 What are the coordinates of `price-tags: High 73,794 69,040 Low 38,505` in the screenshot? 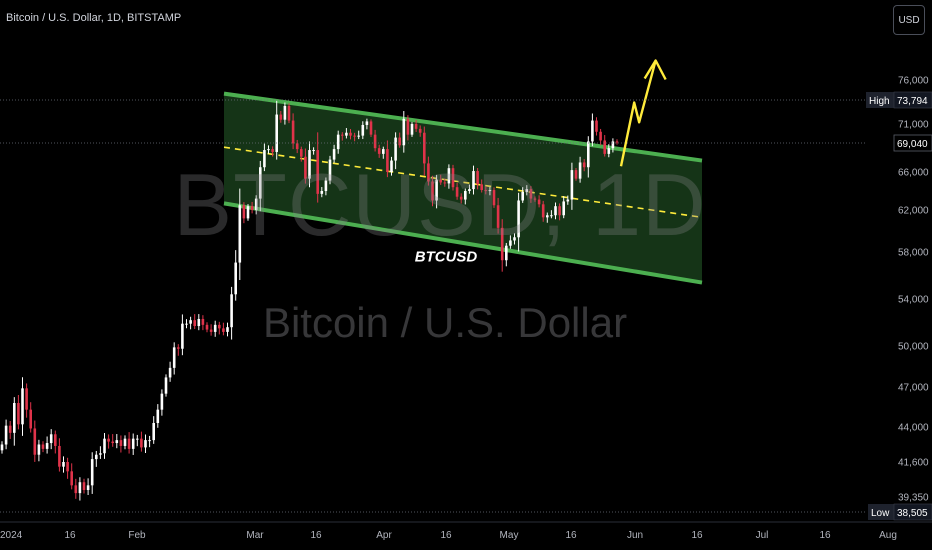 It's located at (899, 306).